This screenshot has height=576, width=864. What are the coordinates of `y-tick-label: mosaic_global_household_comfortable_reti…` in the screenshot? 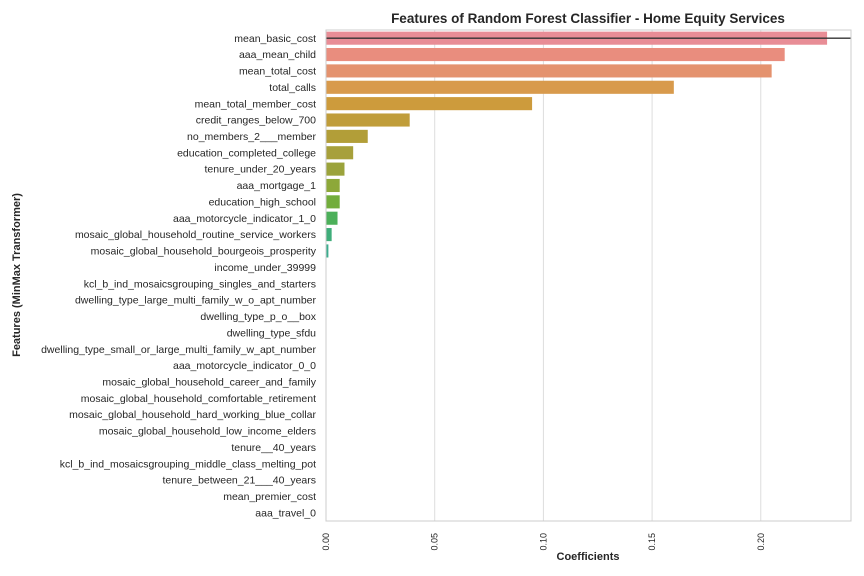 It's located at (198, 399).